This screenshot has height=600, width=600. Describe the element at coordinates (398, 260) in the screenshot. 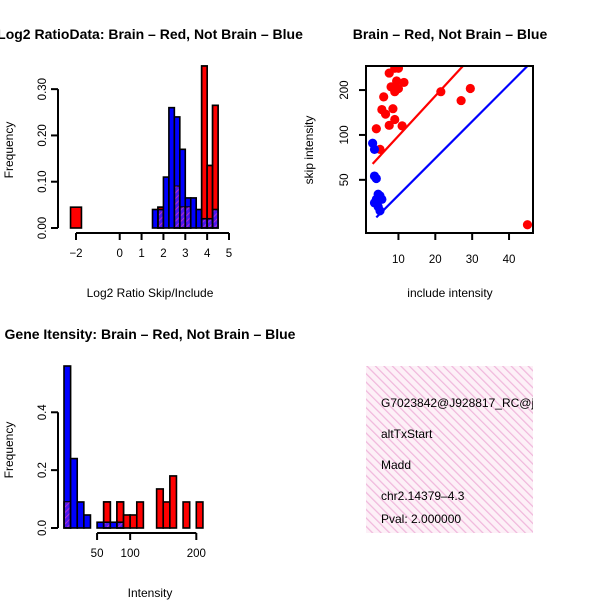

I see `x-tick-label: 10` at that location.